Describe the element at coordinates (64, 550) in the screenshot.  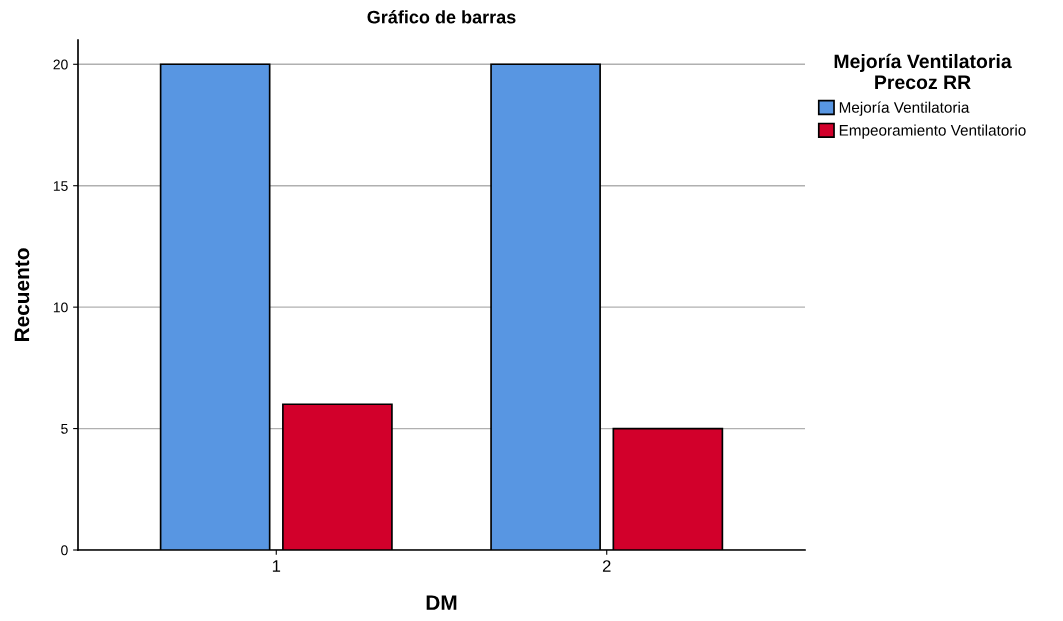
I see `y-tick-label: 0` at that location.